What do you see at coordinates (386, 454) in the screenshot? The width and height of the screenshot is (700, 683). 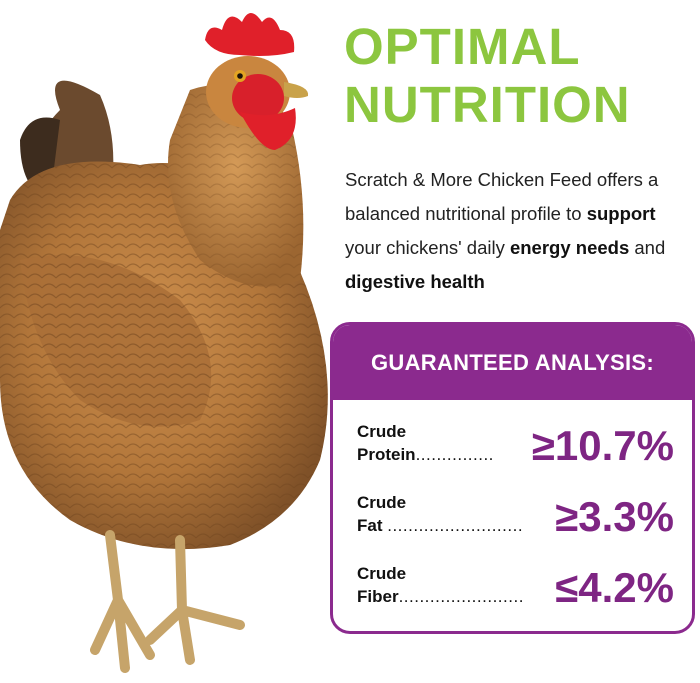 I see `analysis-label-line2: Protein` at bounding box center [386, 454].